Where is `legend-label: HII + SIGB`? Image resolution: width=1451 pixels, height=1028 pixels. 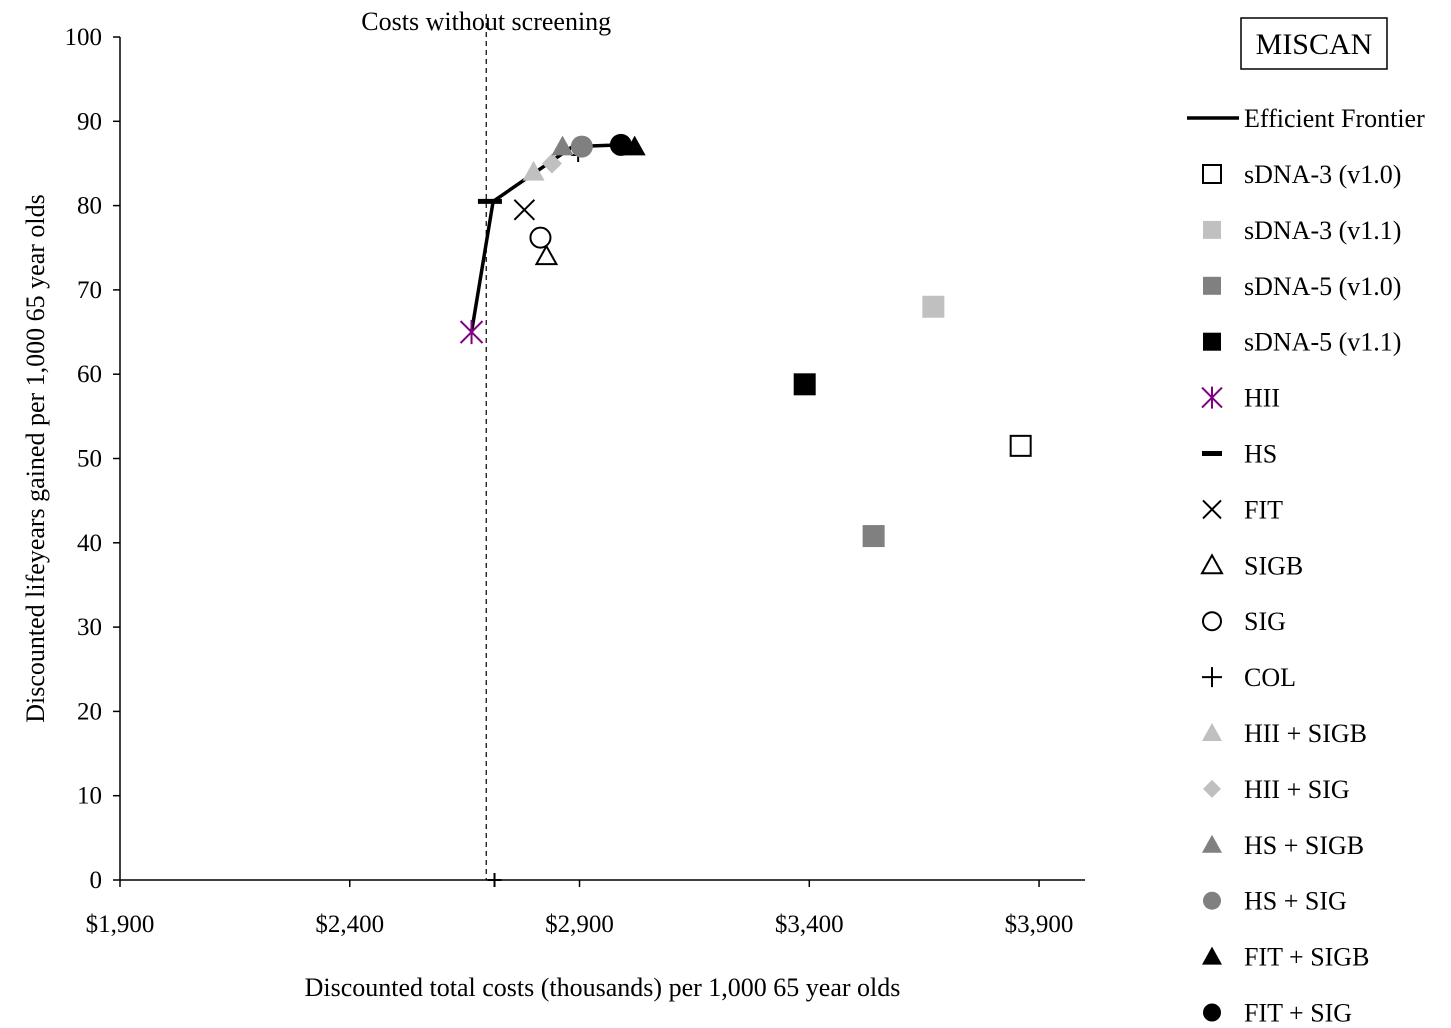 legend-label: HII + SIGB is located at coordinates (1305, 733).